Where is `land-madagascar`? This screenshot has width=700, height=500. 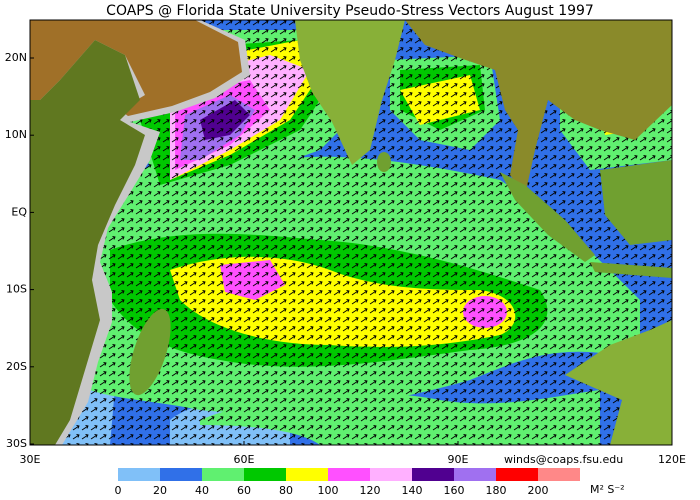 land-madagascar is located at coordinates (150, 352).